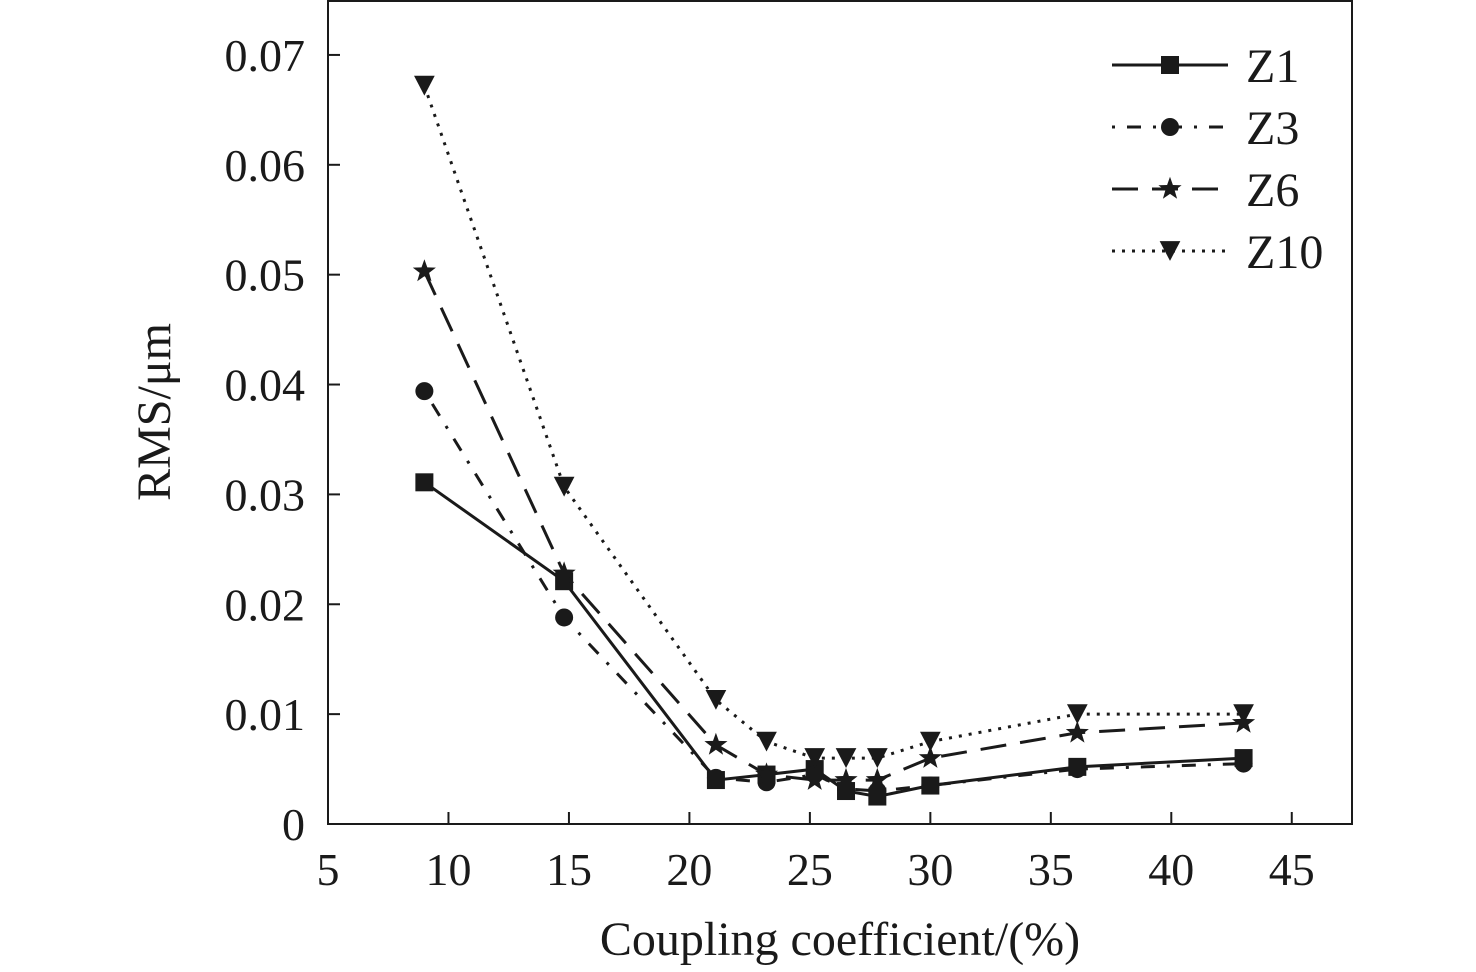 The image size is (1476, 972). What do you see at coordinates (293, 824) in the screenshot?
I see `y-tick-label: 0` at bounding box center [293, 824].